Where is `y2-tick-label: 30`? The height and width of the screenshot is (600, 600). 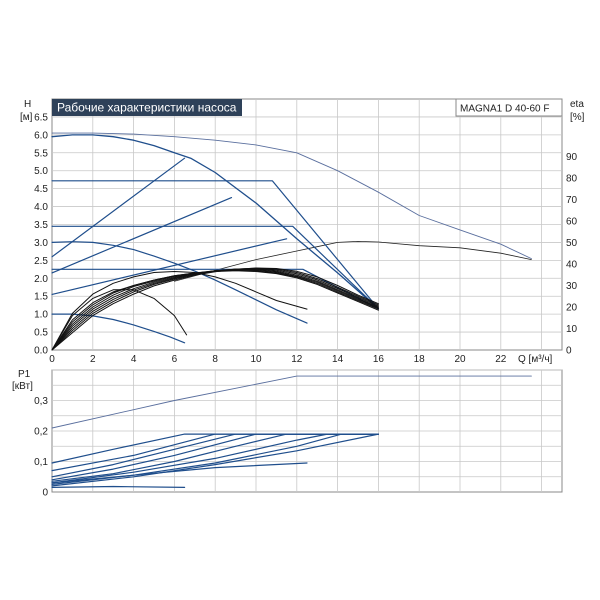
y2-tick-label: 30 is located at coordinates (572, 286).